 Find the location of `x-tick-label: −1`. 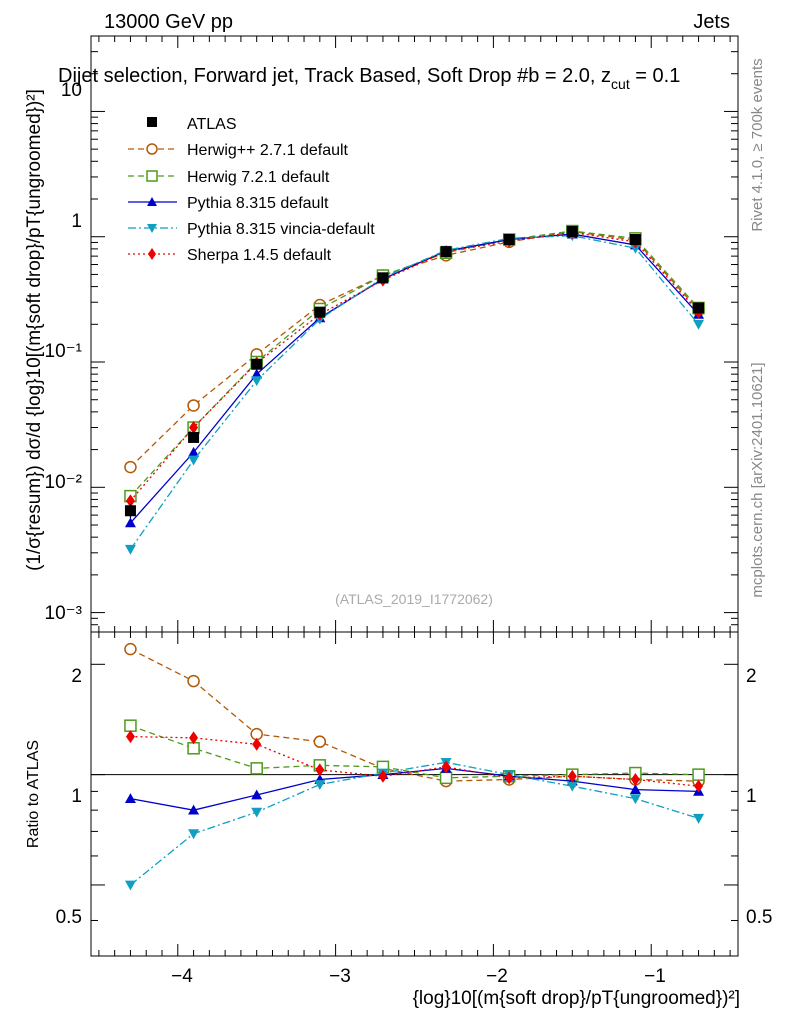

x-tick-label: −1 is located at coordinates (655, 976).